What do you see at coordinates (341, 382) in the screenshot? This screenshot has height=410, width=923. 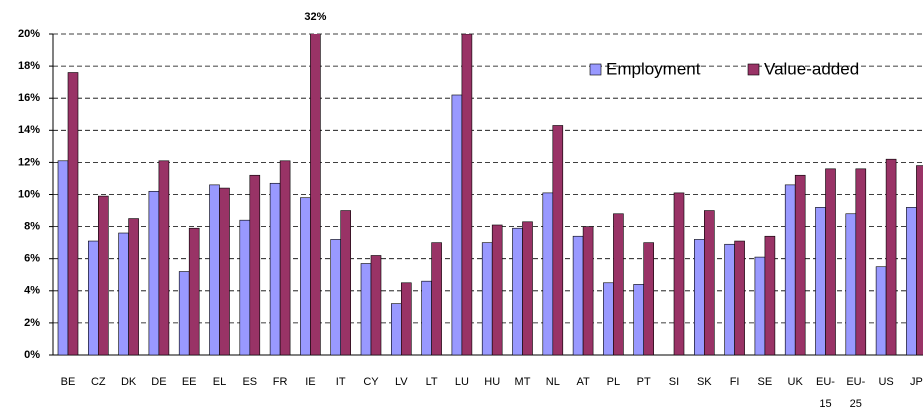 I see `x-tick-label: IT` at bounding box center [341, 382].